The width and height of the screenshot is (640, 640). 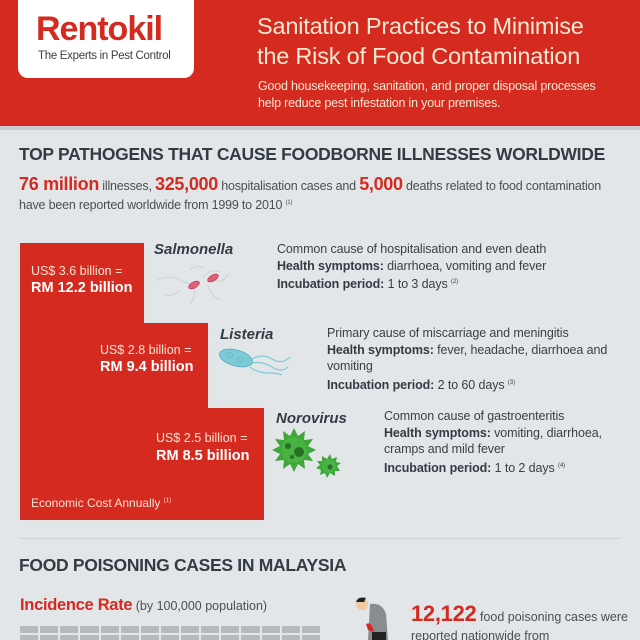 I want to click on logo-wordmark: Rentokil, so click(x=99, y=29).